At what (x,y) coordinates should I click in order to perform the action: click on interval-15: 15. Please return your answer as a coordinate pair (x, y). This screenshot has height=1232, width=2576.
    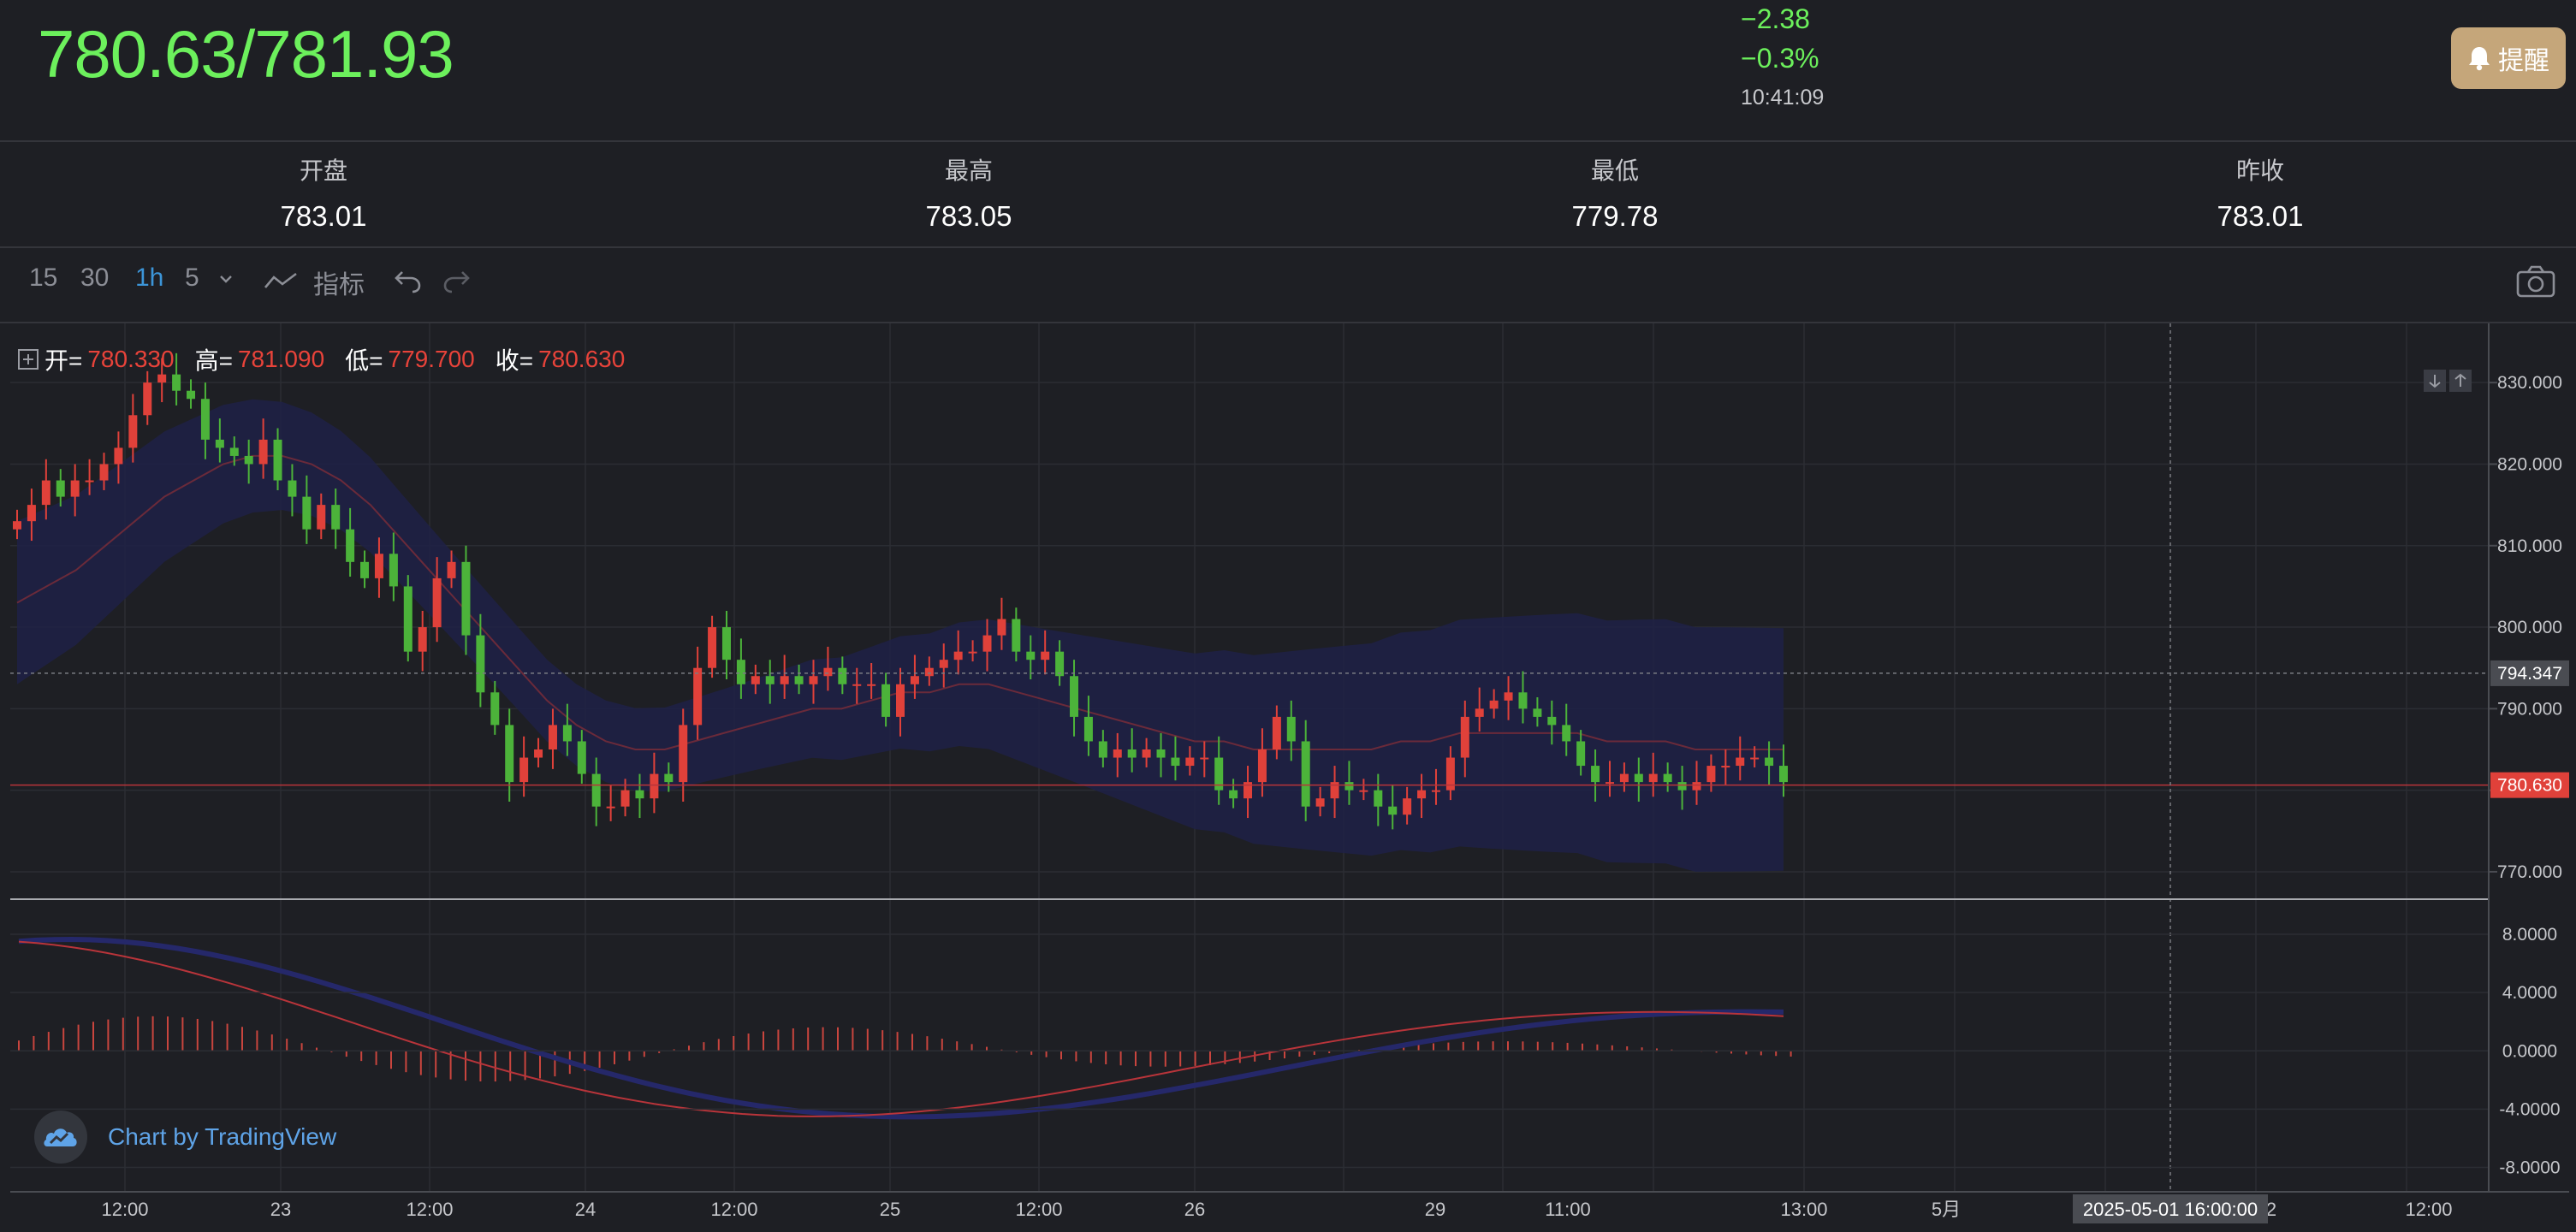
    Looking at the image, I should click on (43, 278).